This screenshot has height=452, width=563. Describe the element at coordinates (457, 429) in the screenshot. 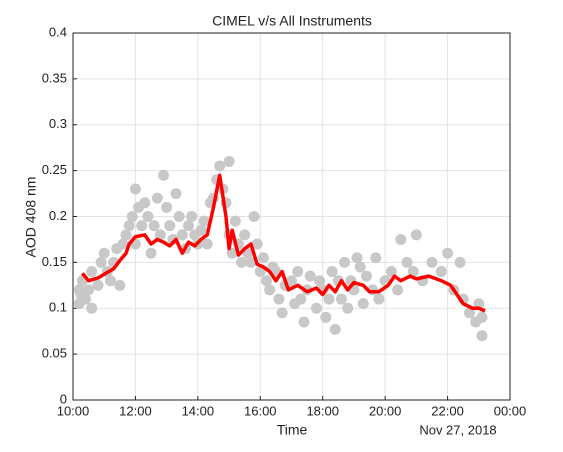

I see `date-annotation: Nov 27, 2018` at that location.